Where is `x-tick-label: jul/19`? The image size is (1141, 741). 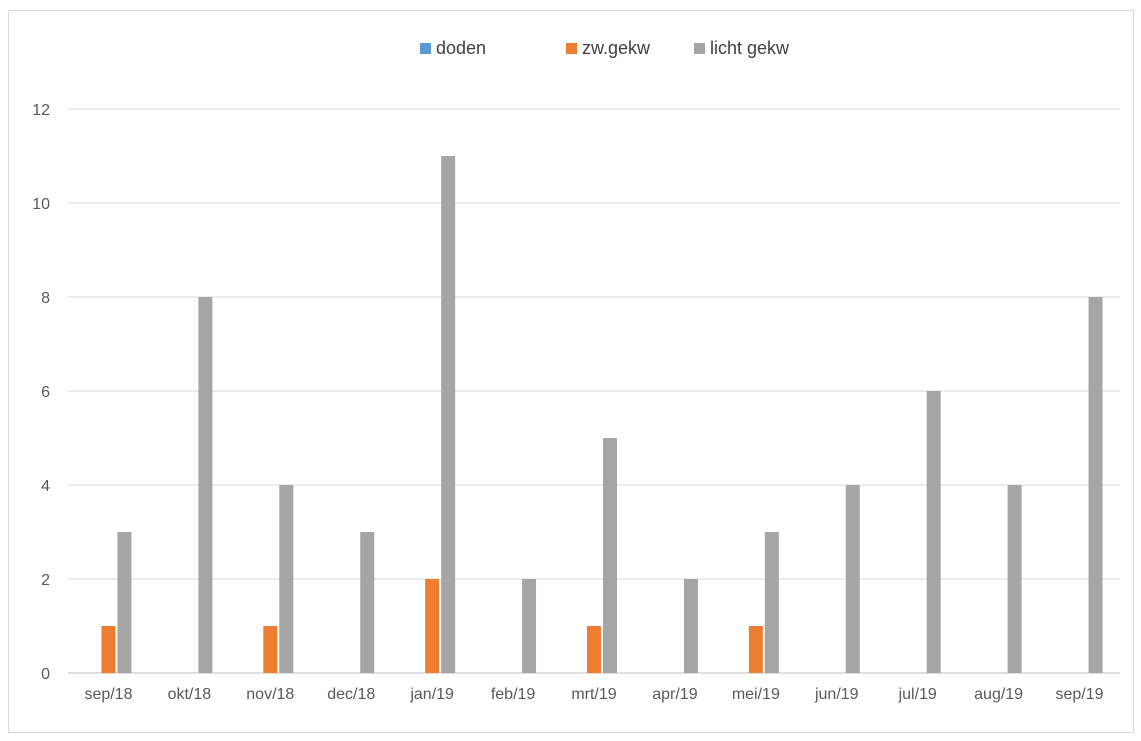 x-tick-label: jul/19 is located at coordinates (917, 694).